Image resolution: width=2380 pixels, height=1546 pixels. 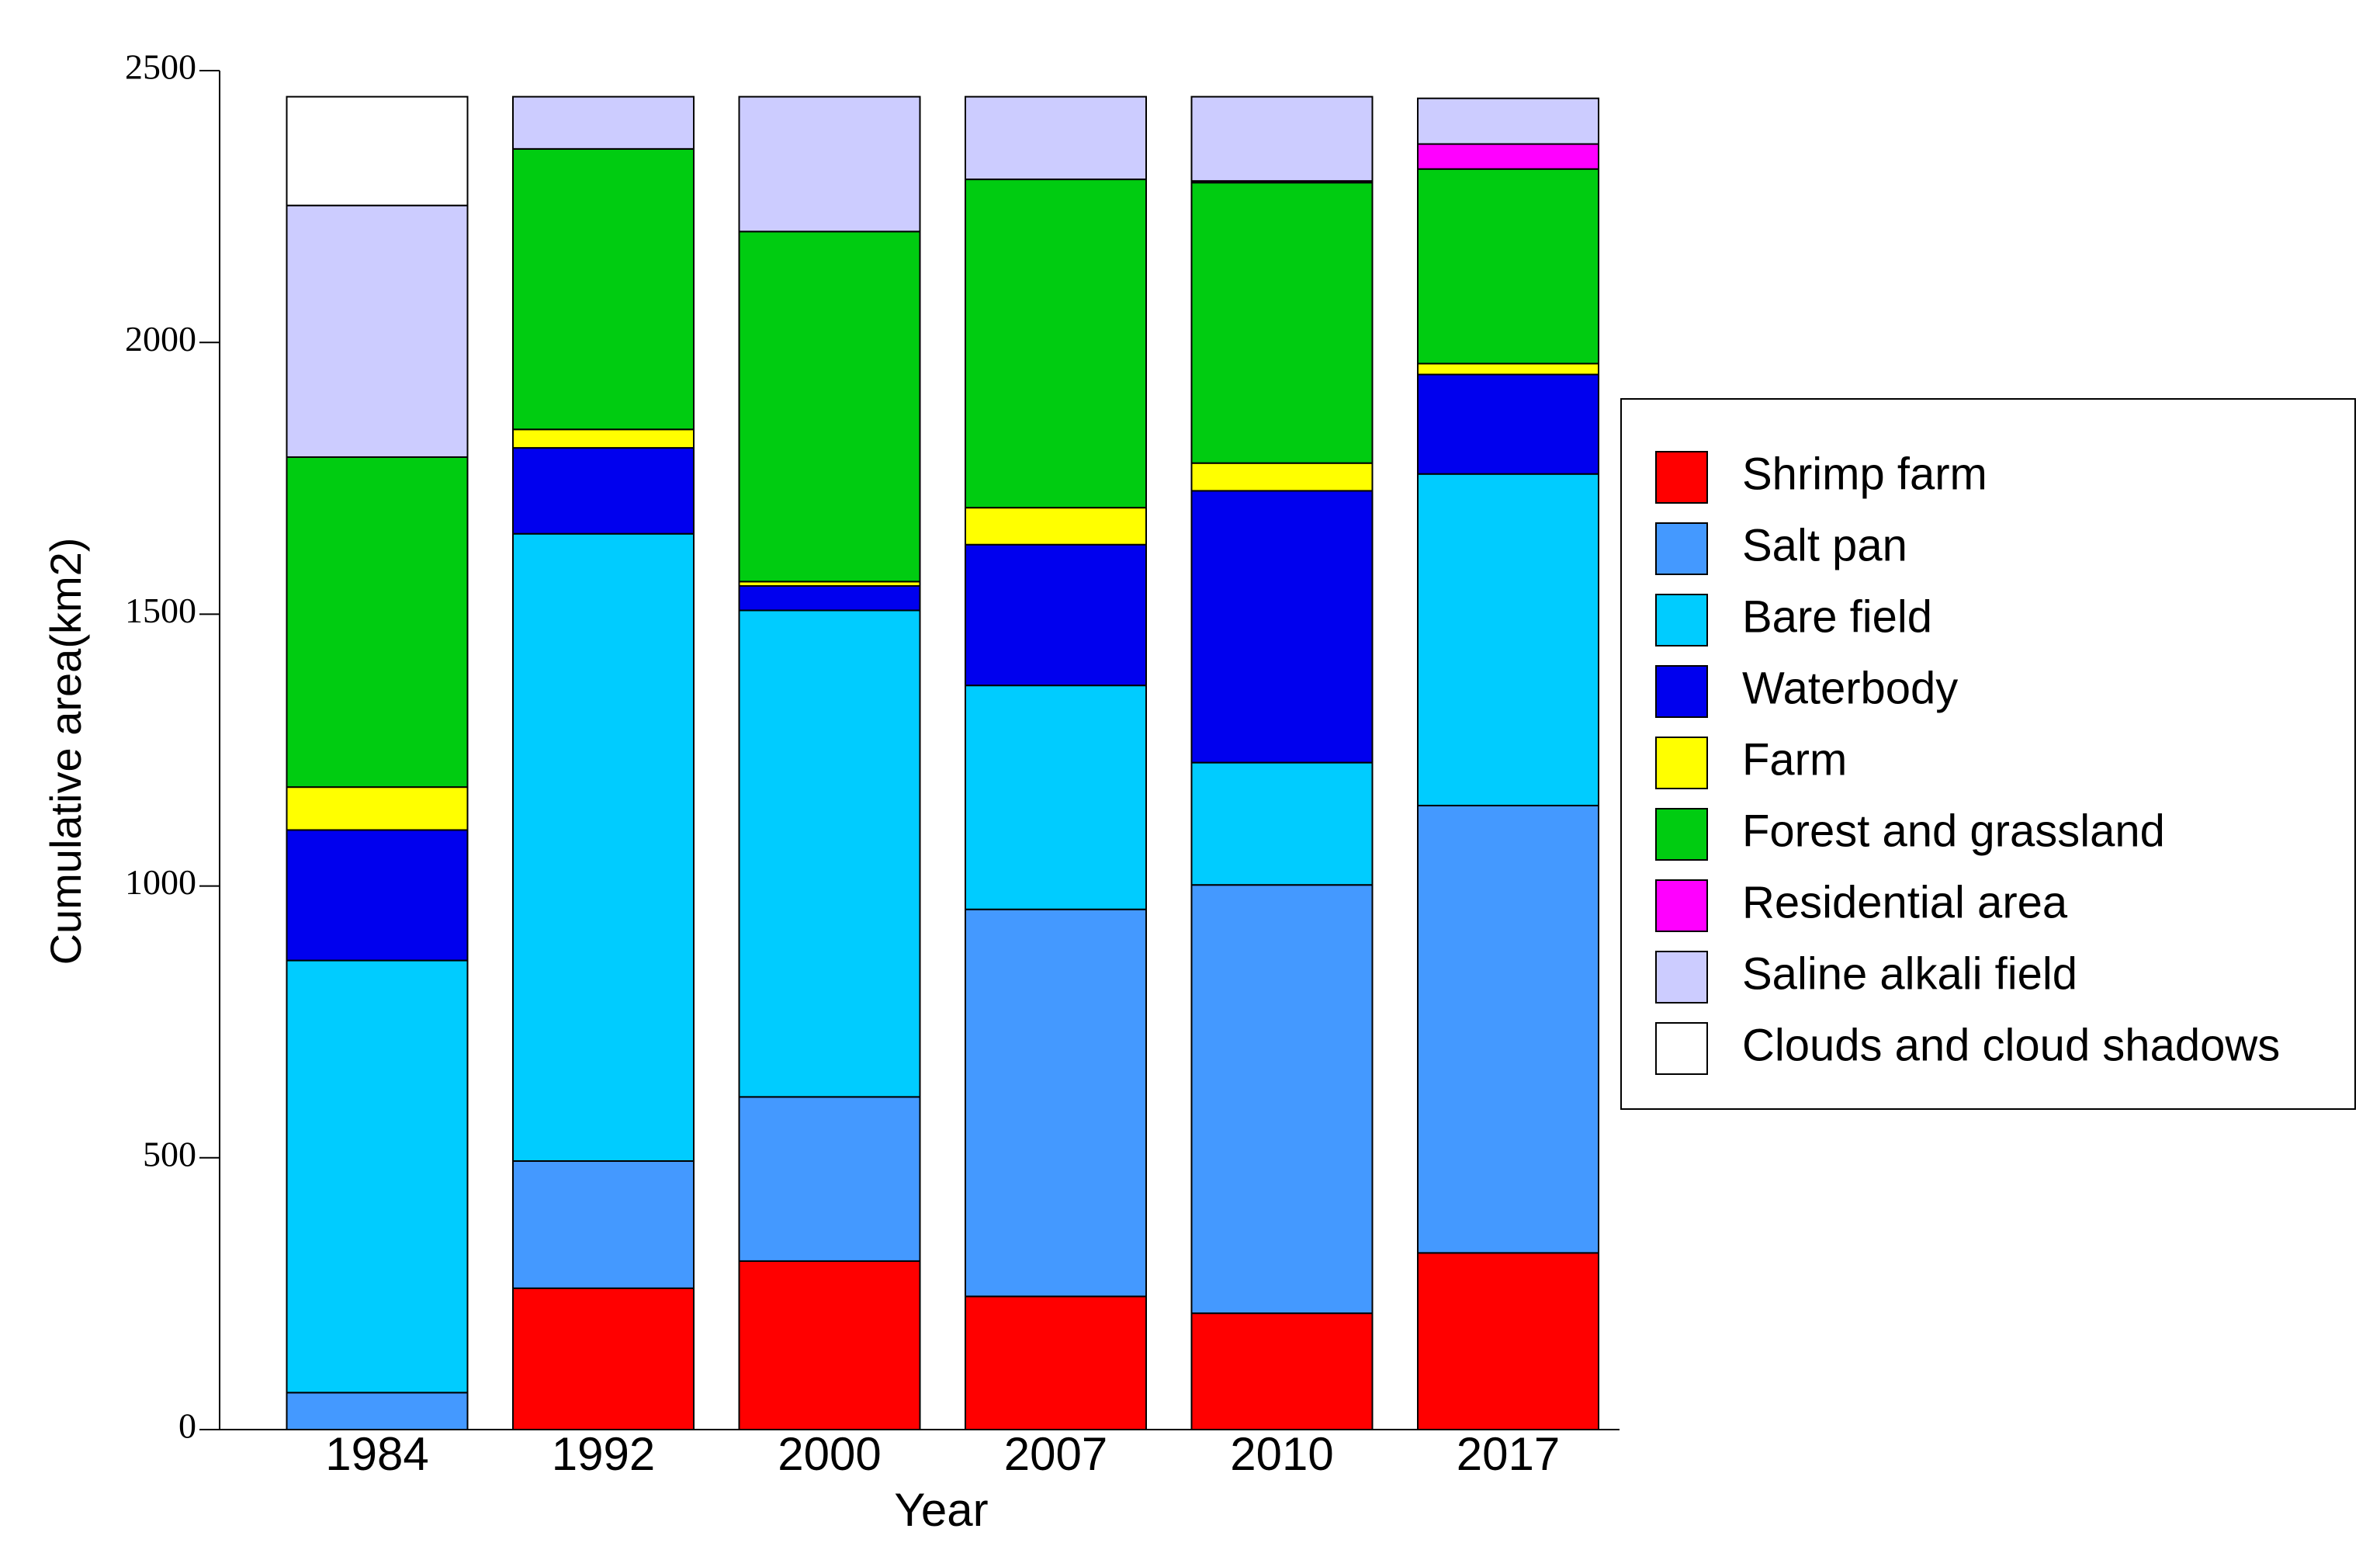 What do you see at coordinates (1824, 545) in the screenshot?
I see `legend-label: Salt pan` at bounding box center [1824, 545].